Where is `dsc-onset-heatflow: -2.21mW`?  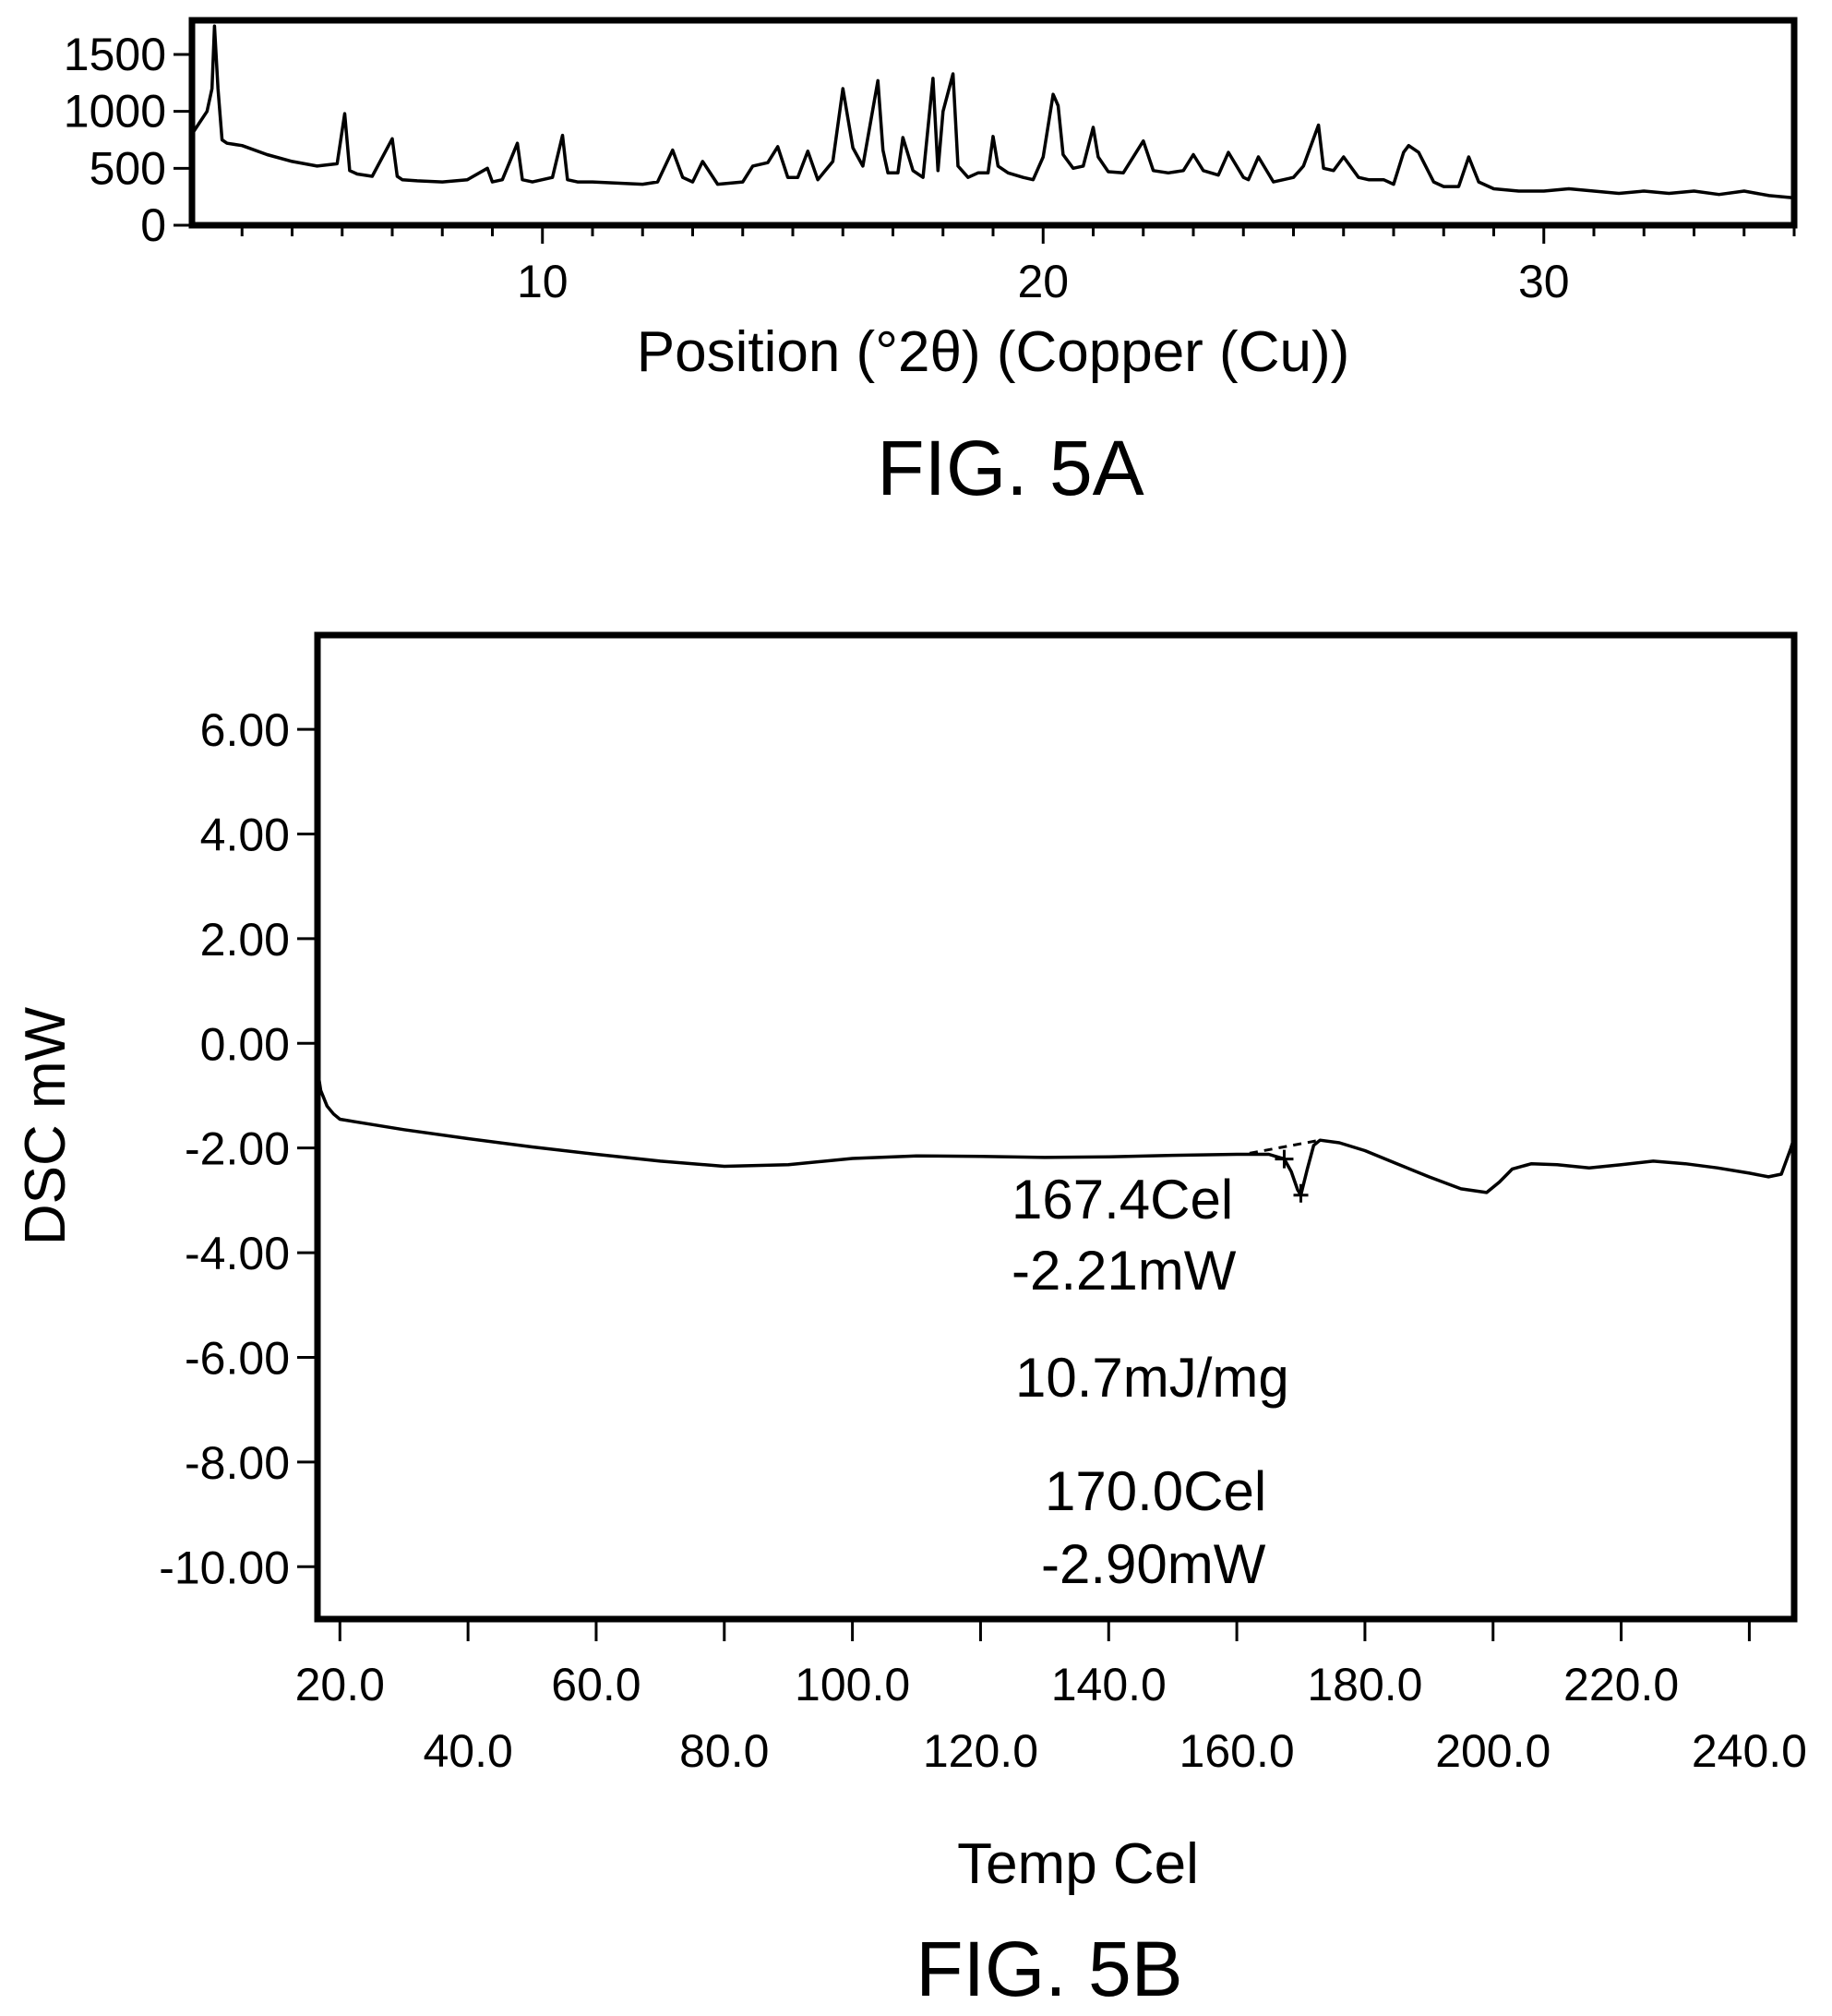
dsc-onset-heatflow: -2.21mW is located at coordinates (1125, 1271).